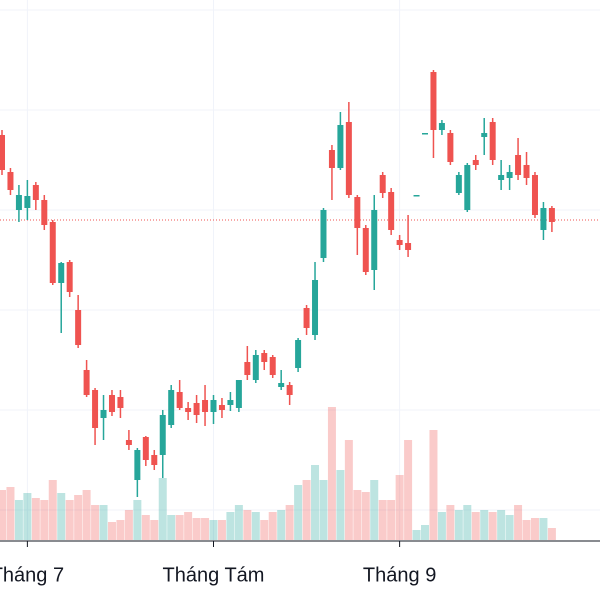 The image size is (600, 600). What do you see at coordinates (300, 570) in the screenshot?
I see `x-axis-bg` at bounding box center [300, 570].